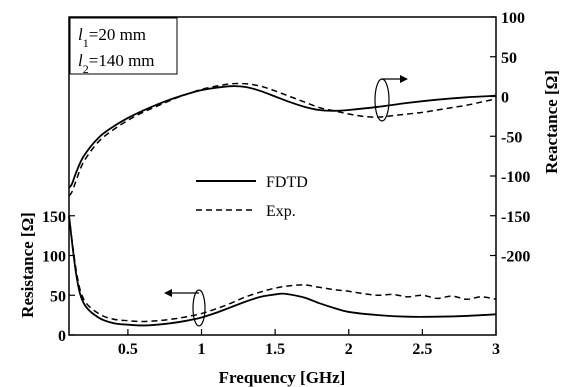  I want to click on left-tick-label: 0, so click(62, 336).